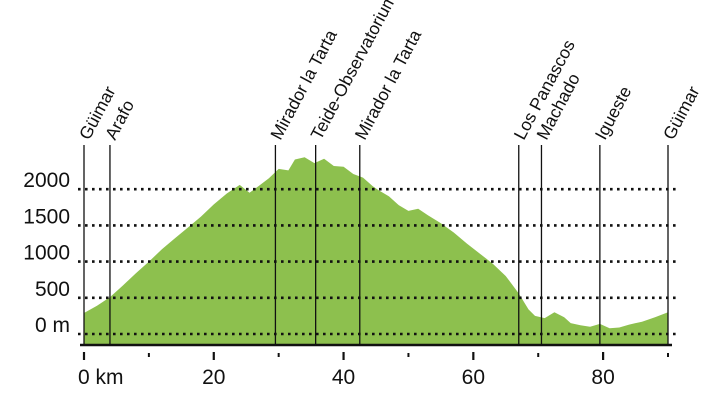 The height and width of the screenshot is (413, 712). I want to click on y-tick-label: 2000, so click(46, 180).